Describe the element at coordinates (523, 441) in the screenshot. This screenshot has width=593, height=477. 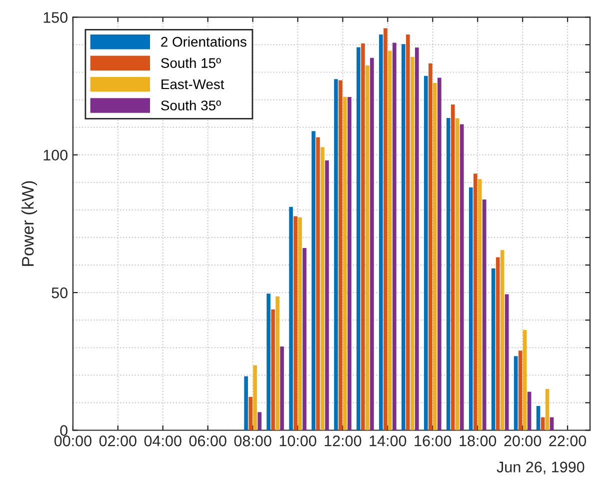
I see `x-tick-label: 20:00` at that location.